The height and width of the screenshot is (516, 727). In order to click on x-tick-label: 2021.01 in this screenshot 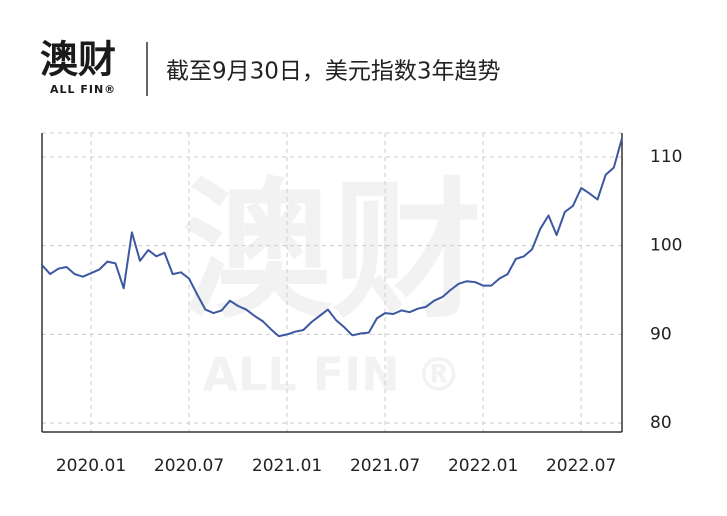, I will do `click(287, 466)`.